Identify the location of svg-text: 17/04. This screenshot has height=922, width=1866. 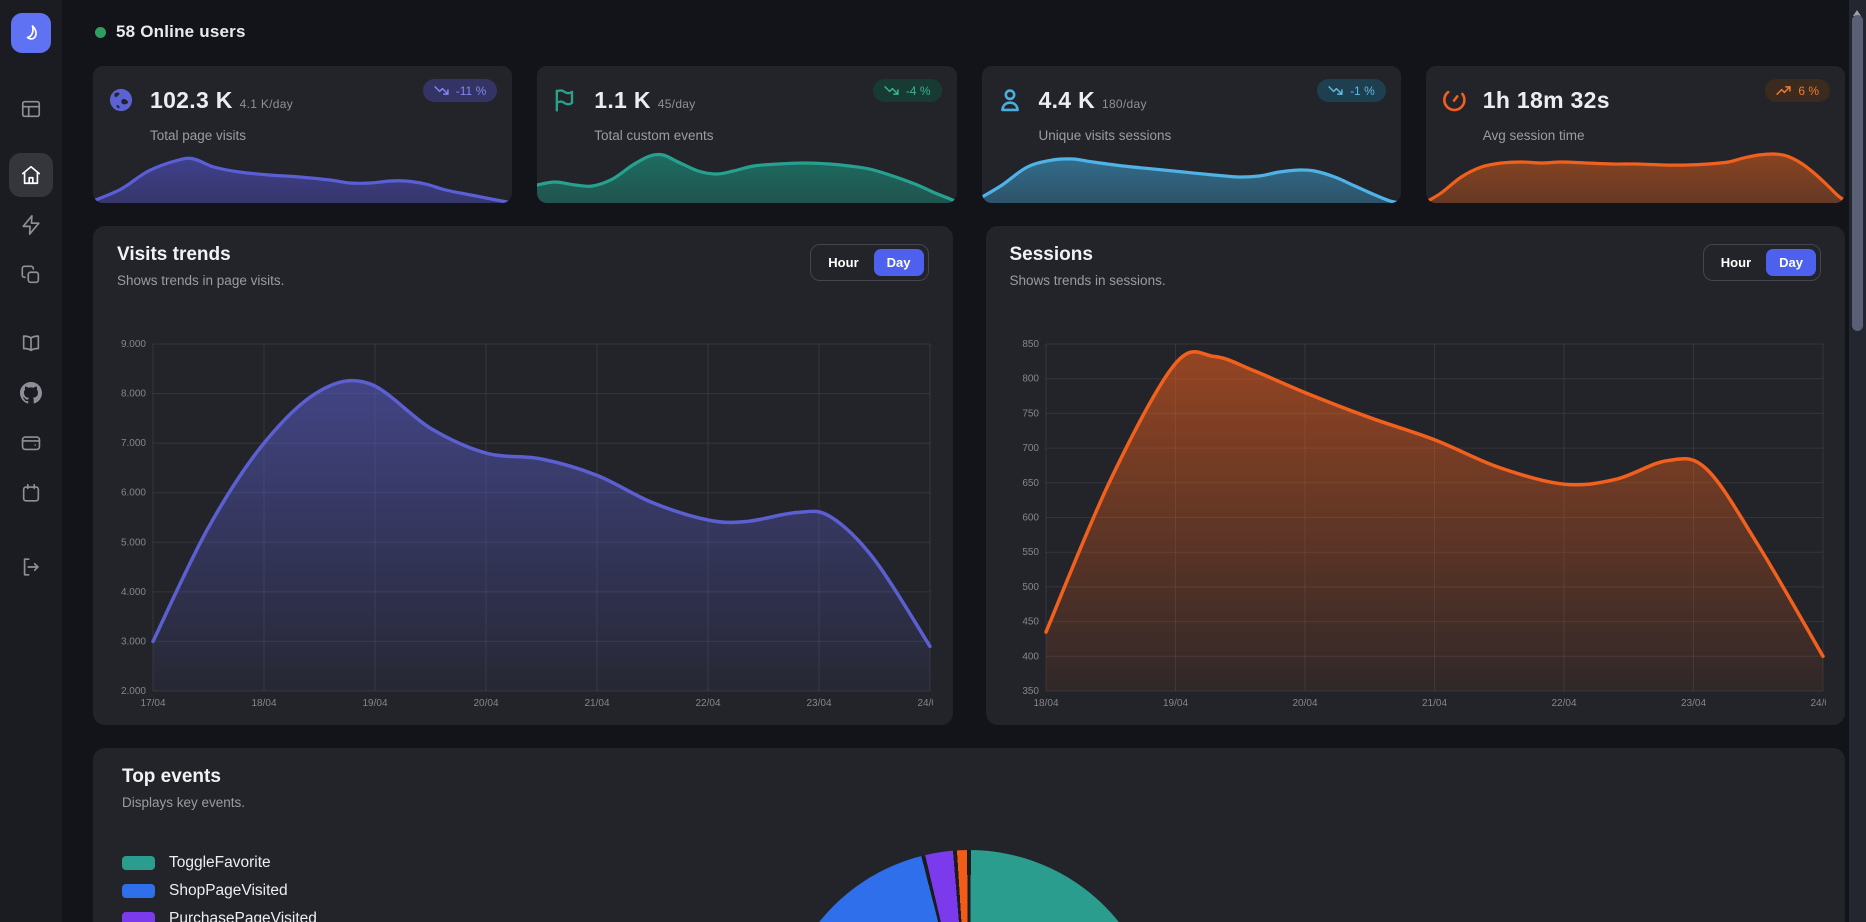
(152, 703).